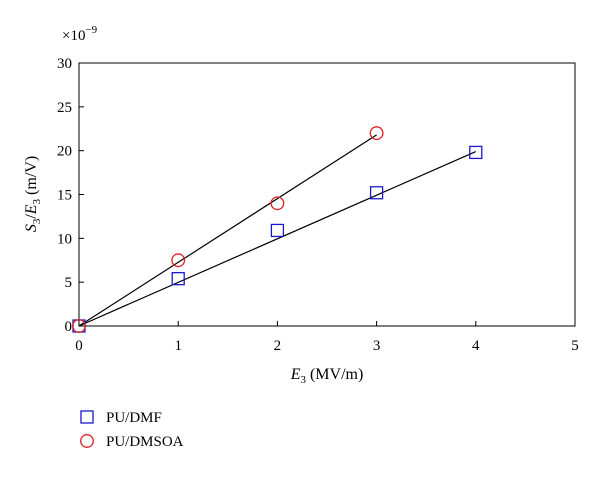  What do you see at coordinates (79, 346) in the screenshot?
I see `x-tick-label: 0` at bounding box center [79, 346].